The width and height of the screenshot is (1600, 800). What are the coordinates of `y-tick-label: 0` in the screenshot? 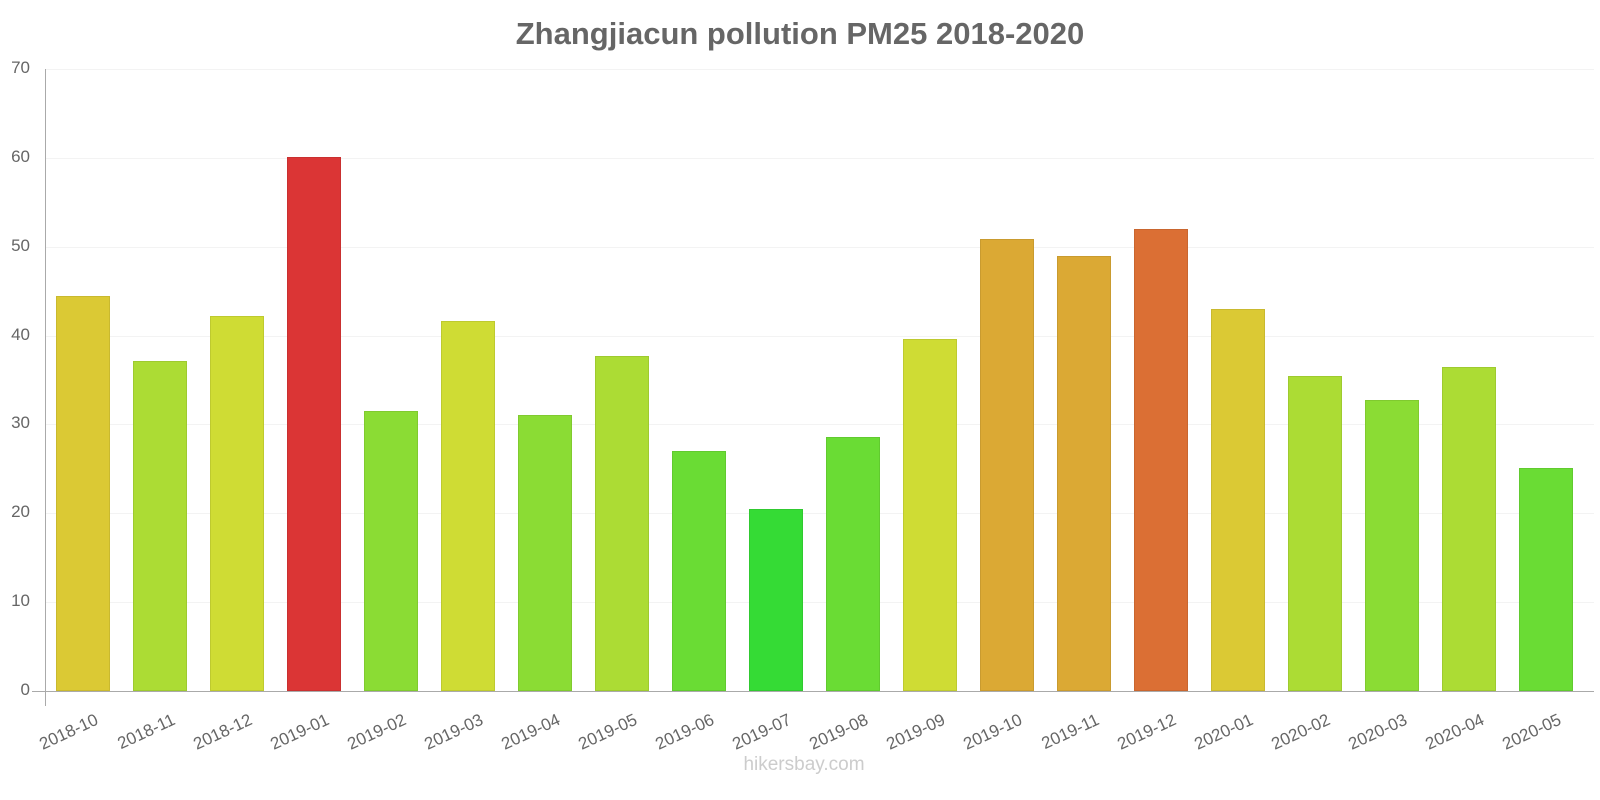 It's located at (25, 689).